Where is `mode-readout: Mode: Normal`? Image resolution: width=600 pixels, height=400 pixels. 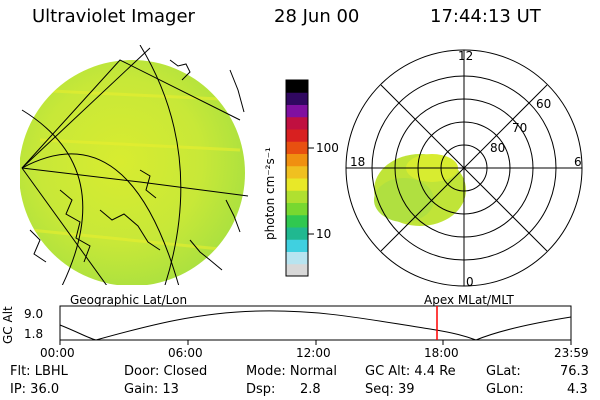
mode-readout: Mode: Normal is located at coordinates (291, 371).